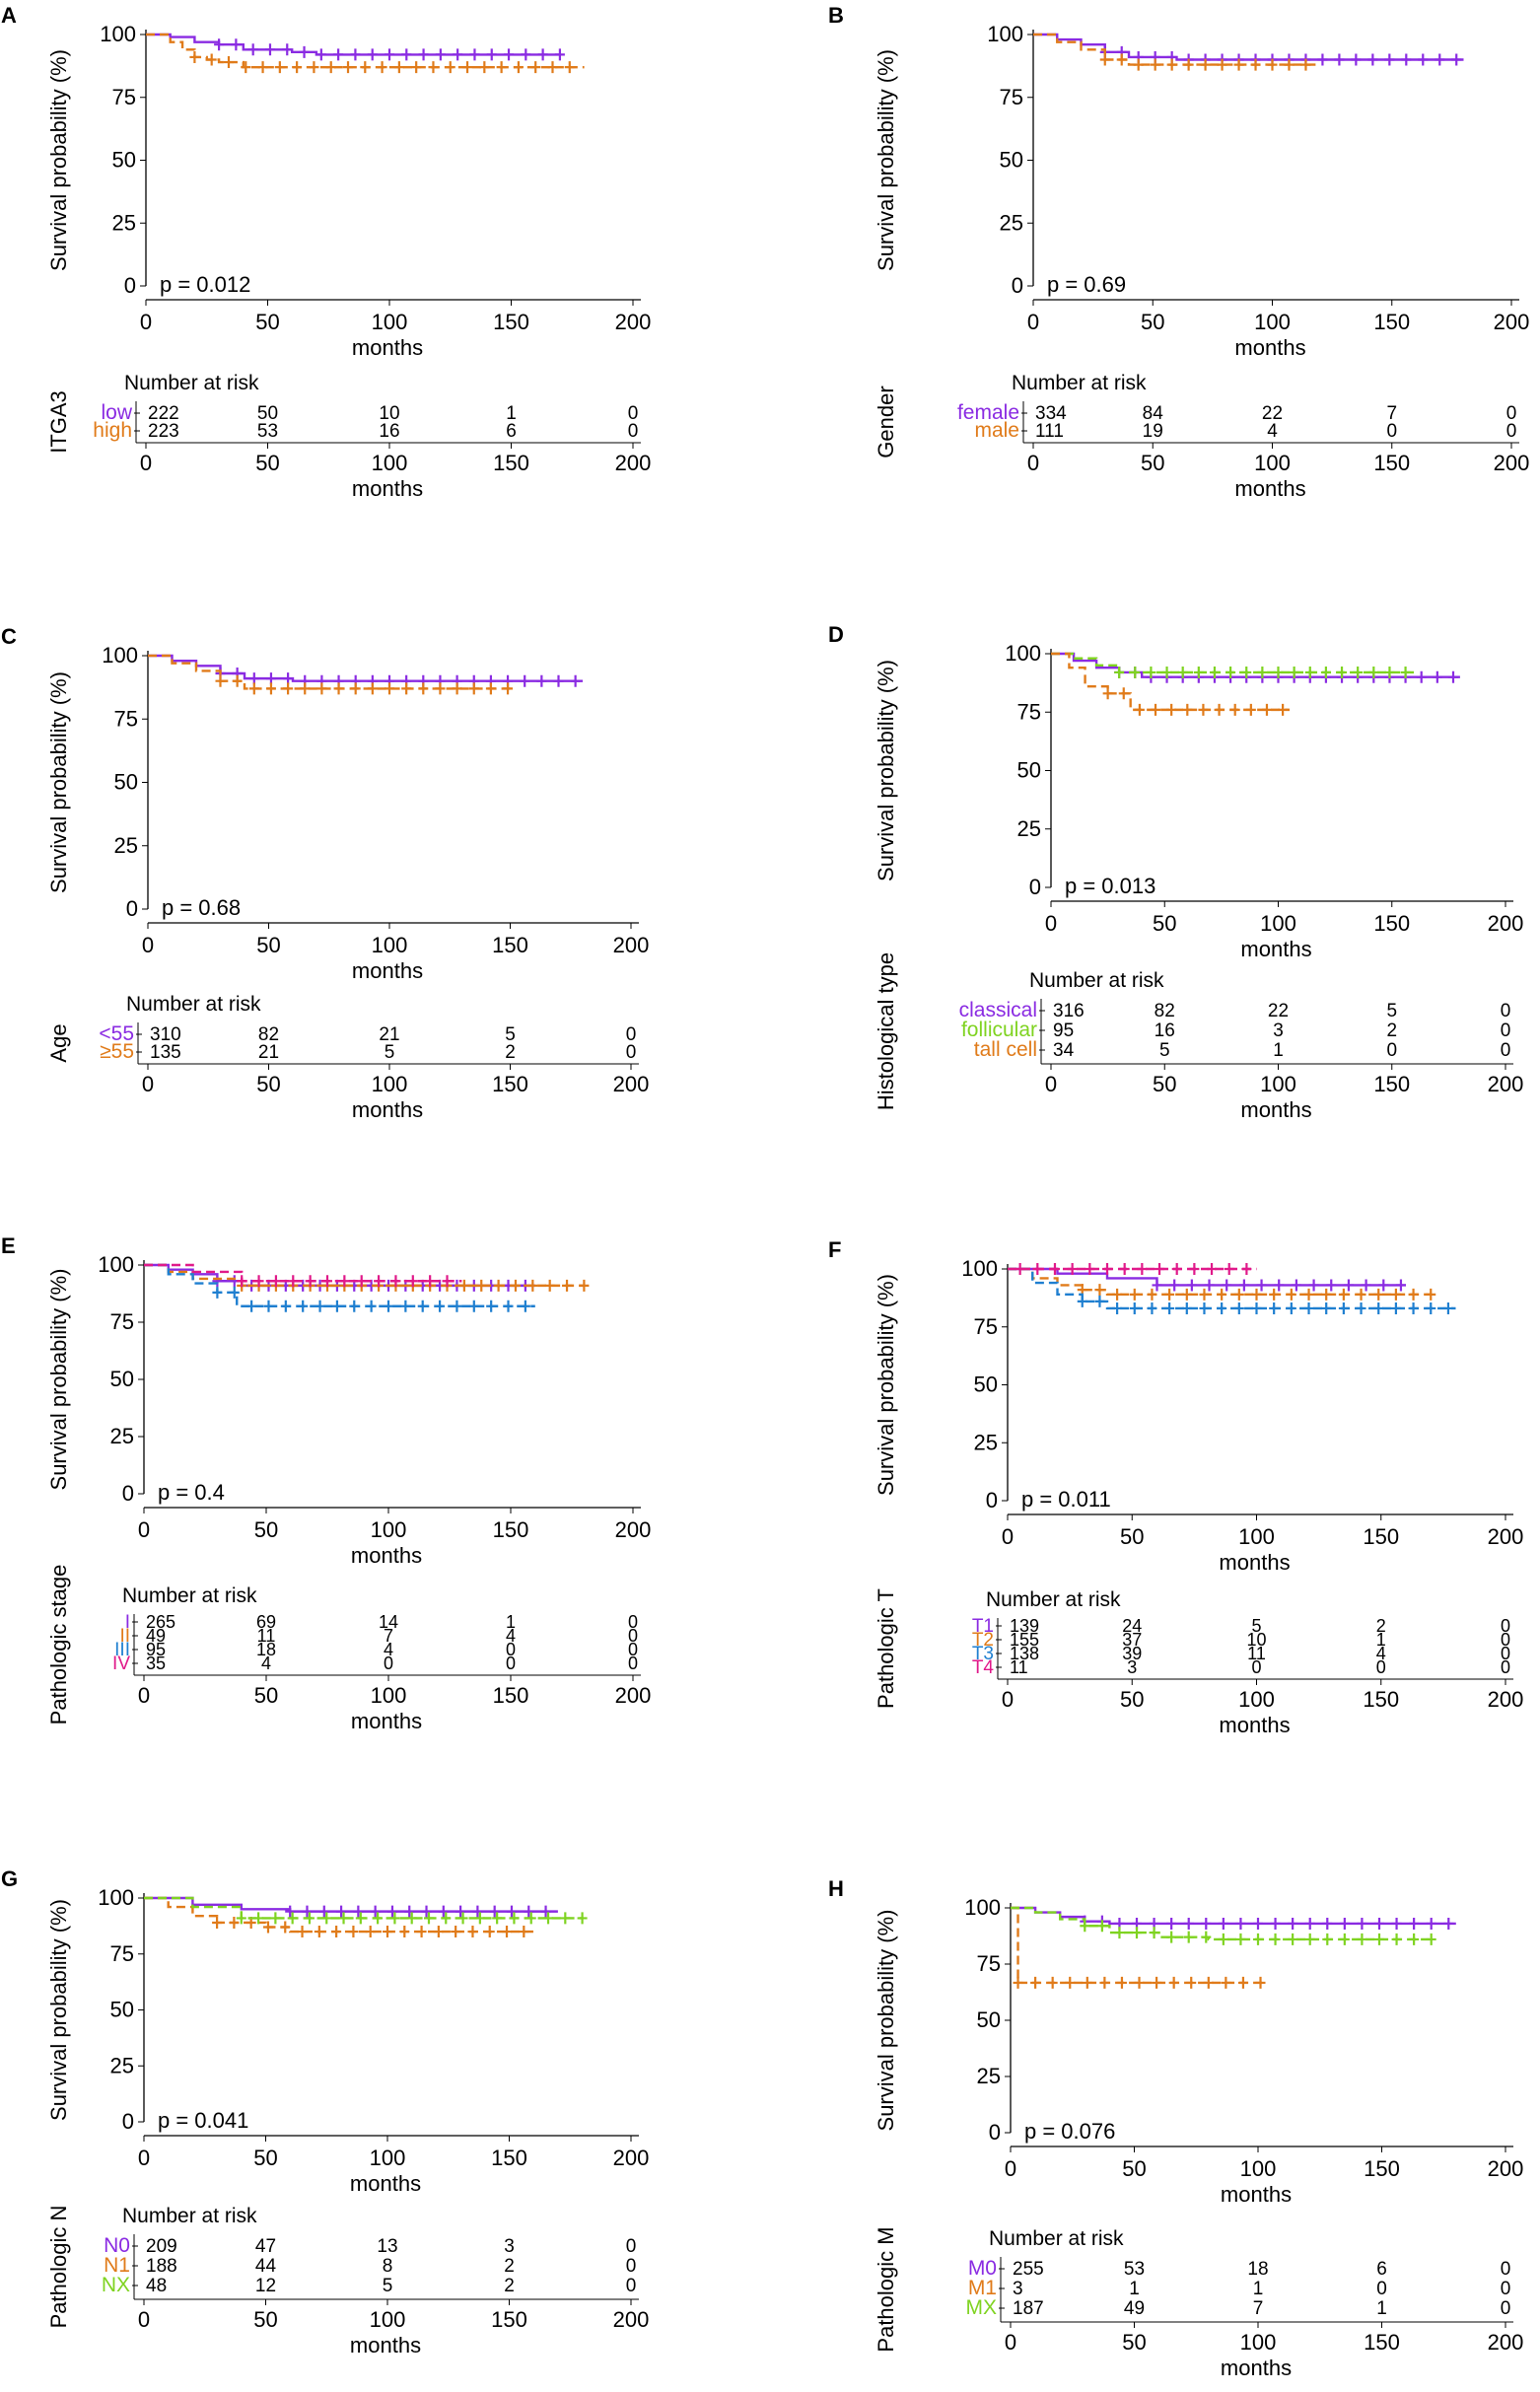  Describe the element at coordinates (122, 2010) in the screenshot. I see `panel-g-y-tick-label: 50` at that location.